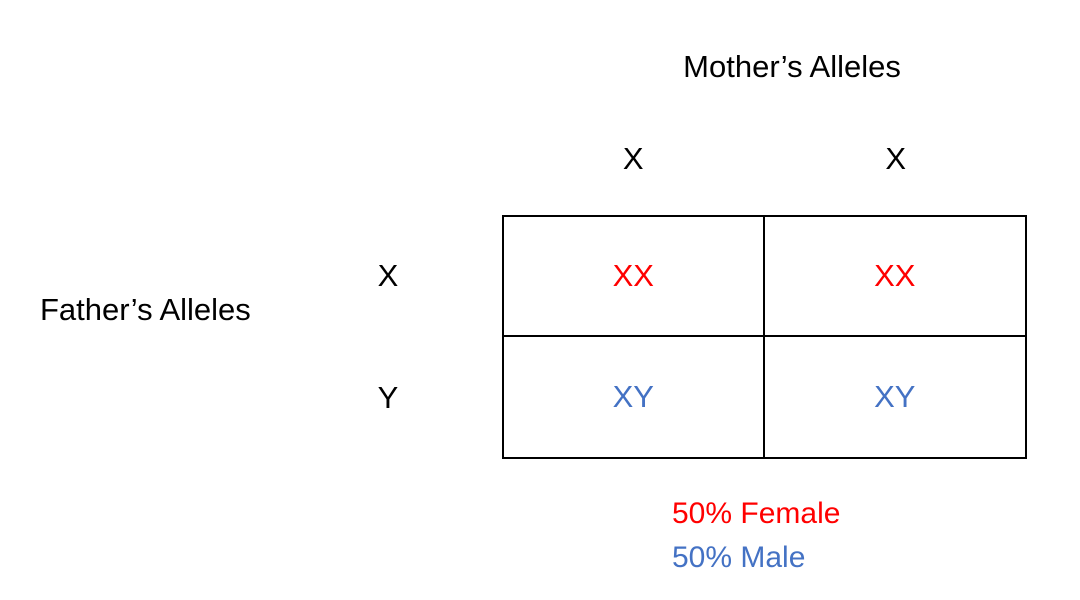 The height and width of the screenshot is (600, 1080). I want to click on legend-female: 50% Female, so click(756, 513).